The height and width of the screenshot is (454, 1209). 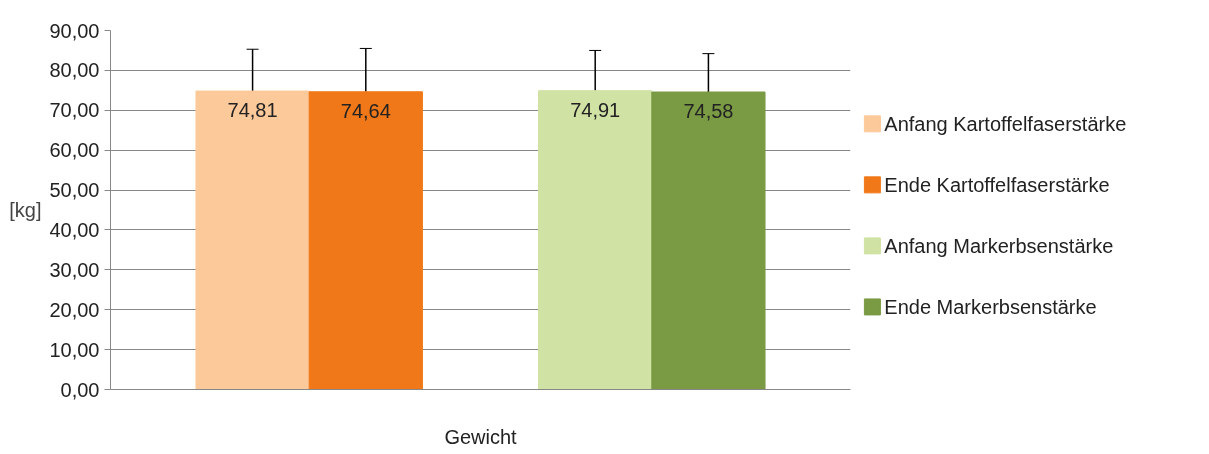 I want to click on y-tick-label: 30,00, so click(x=74, y=269).